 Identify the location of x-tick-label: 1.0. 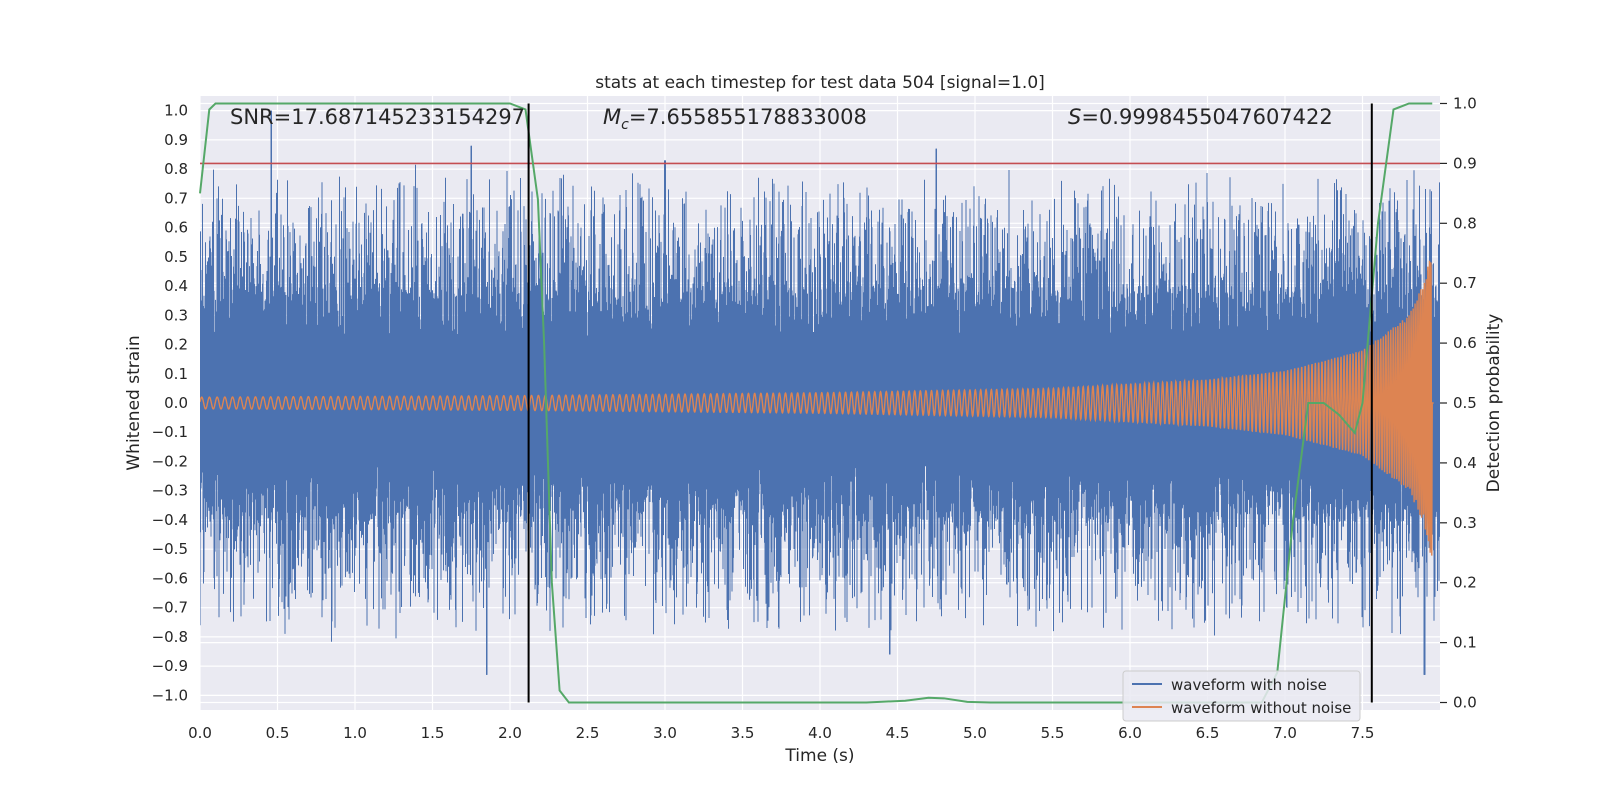
(355, 733).